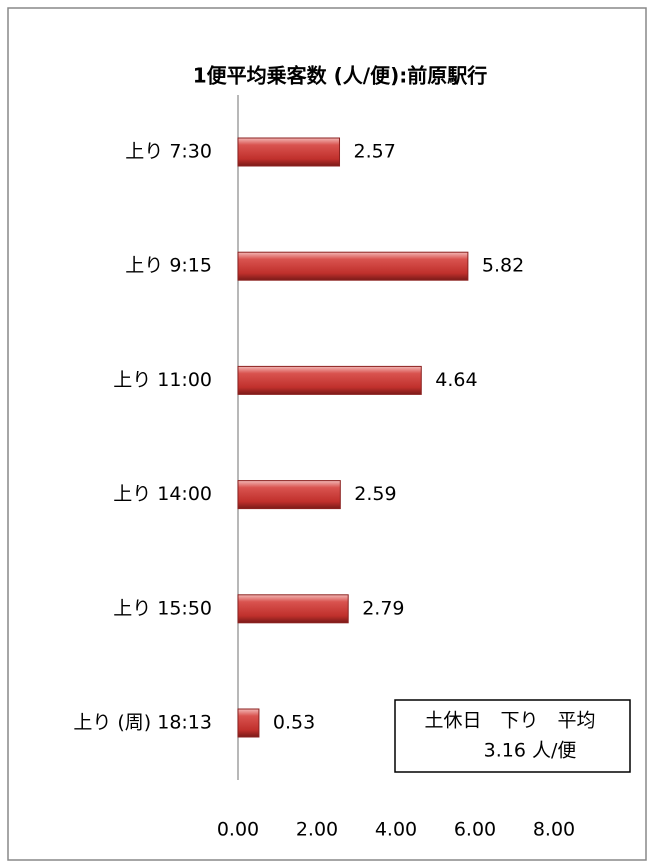  What do you see at coordinates (512, 736) in the screenshot?
I see `annotation-box` at bounding box center [512, 736].